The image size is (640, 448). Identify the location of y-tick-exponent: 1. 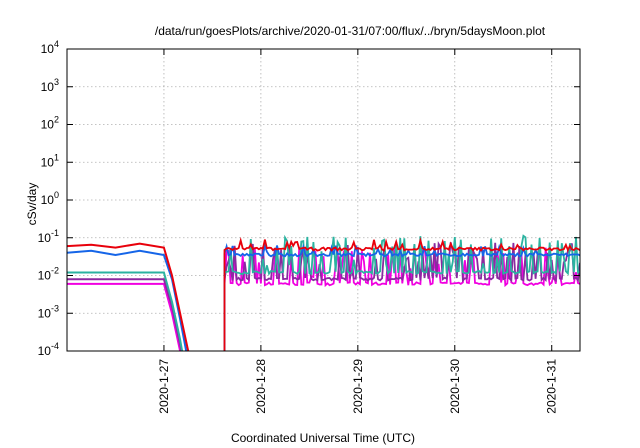
(56, 157).